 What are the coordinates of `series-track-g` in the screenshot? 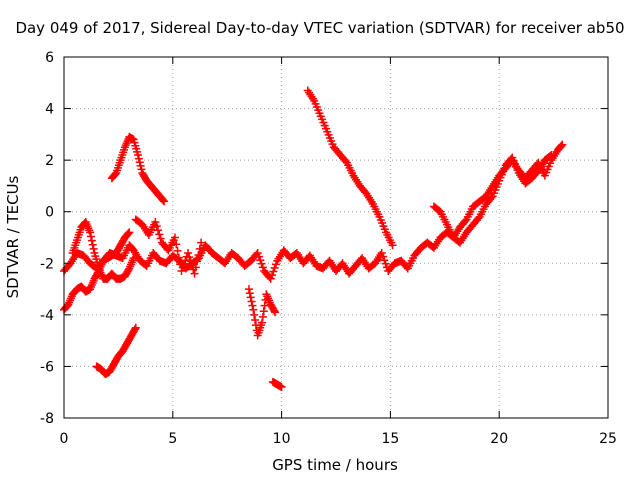 It's located at (277, 384).